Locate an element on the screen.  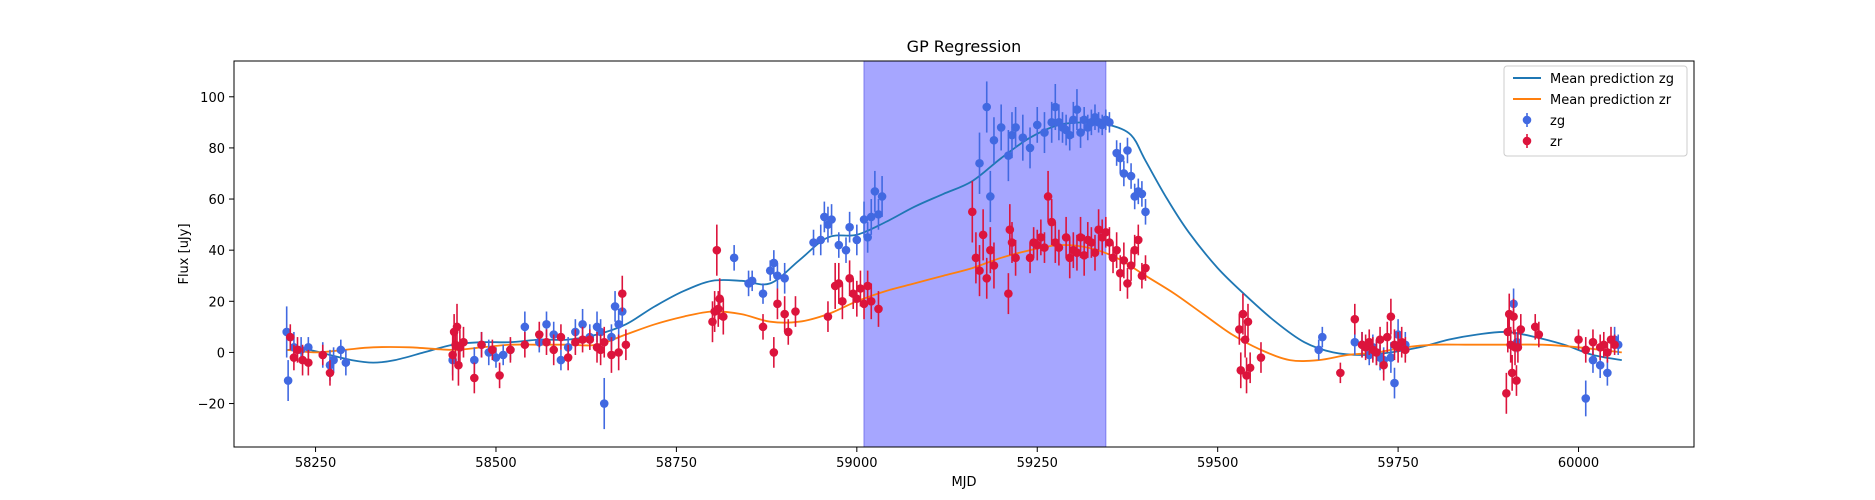
legend-label: zg is located at coordinates (1557, 121).